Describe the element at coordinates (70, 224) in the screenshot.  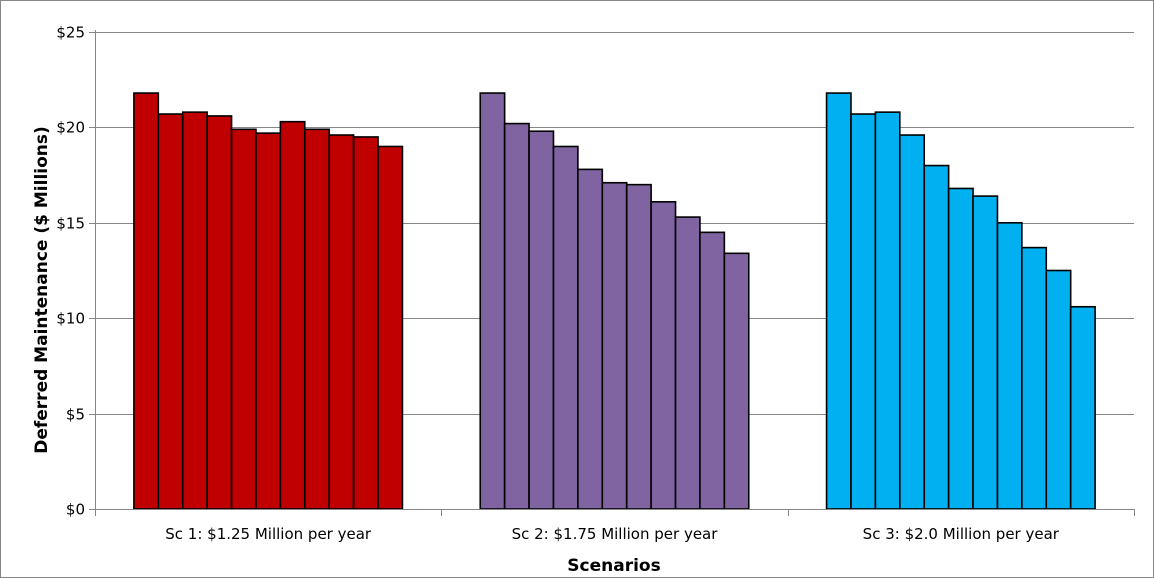
I see `y-tick-label: $15` at that location.